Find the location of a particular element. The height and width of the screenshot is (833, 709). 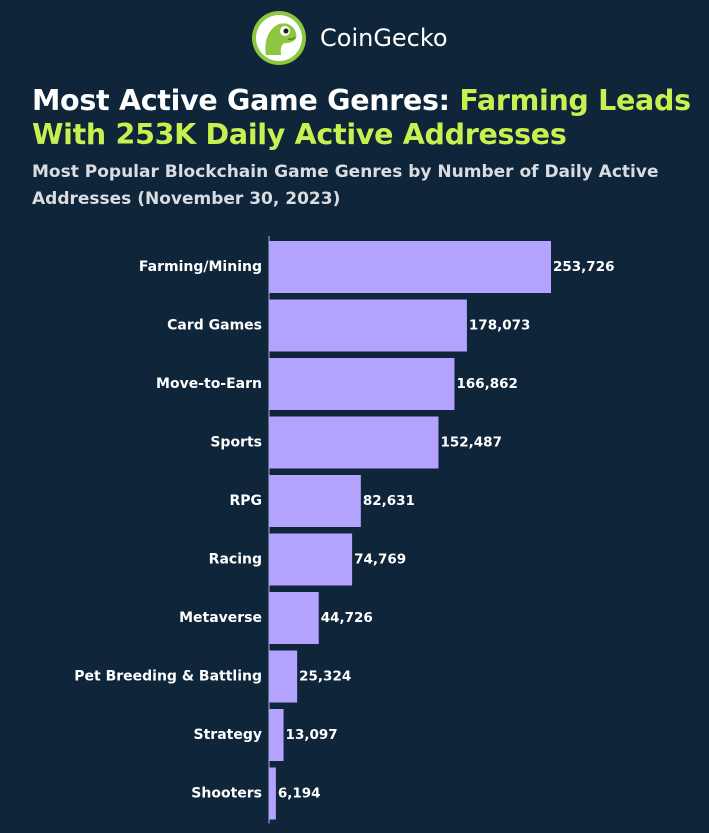

category-label: Move-to-Earn is located at coordinates (209, 384).